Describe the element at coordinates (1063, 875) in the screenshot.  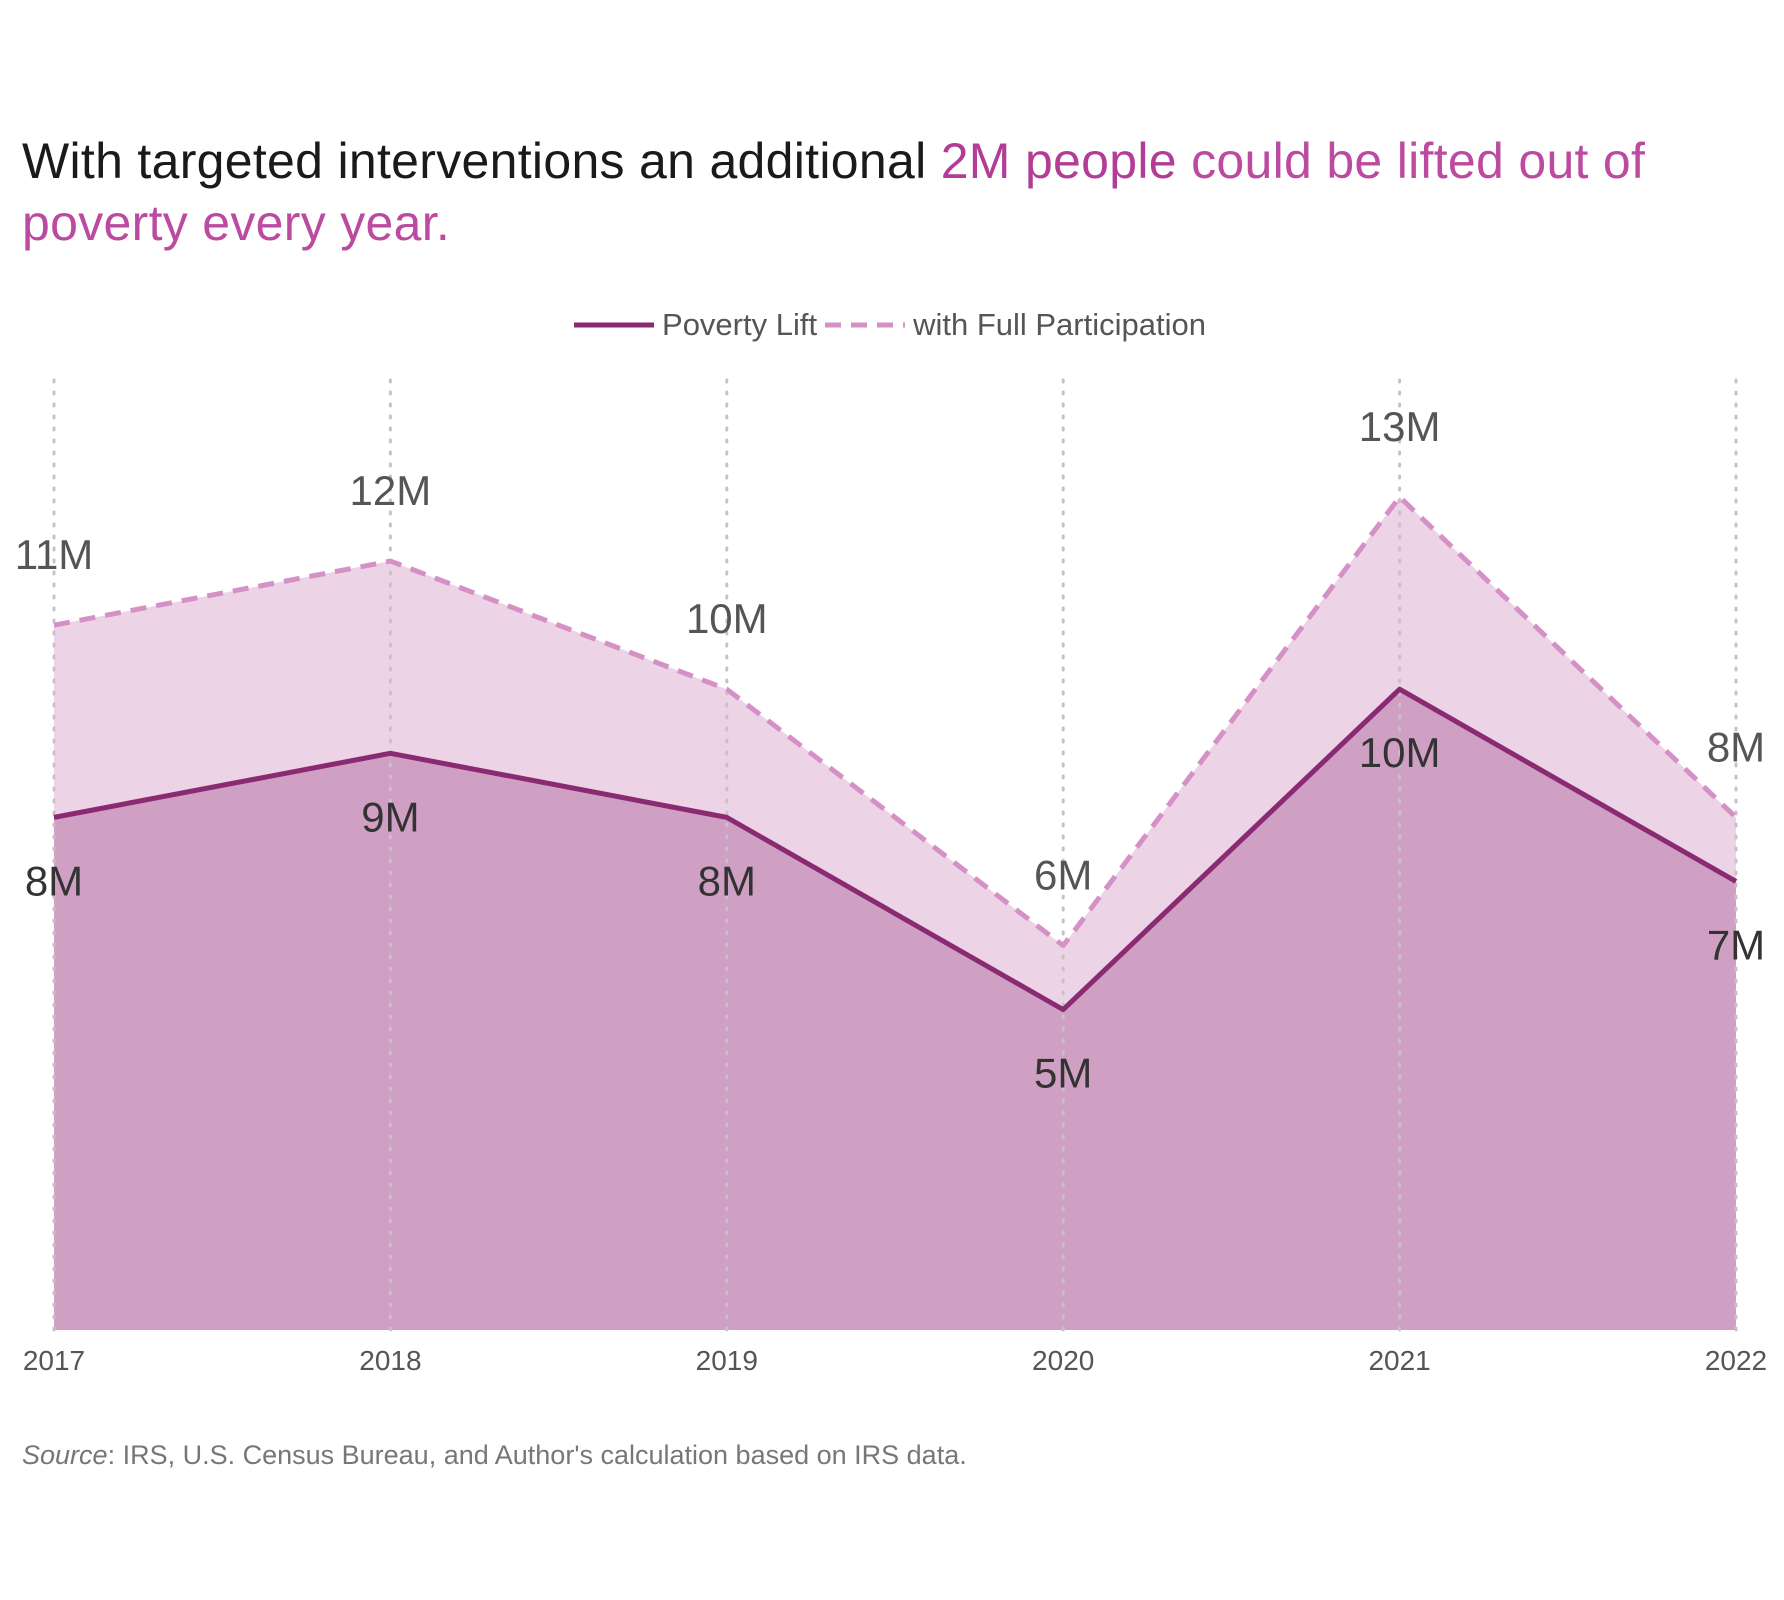
I see `data-label-full-2020: 6M` at that location.